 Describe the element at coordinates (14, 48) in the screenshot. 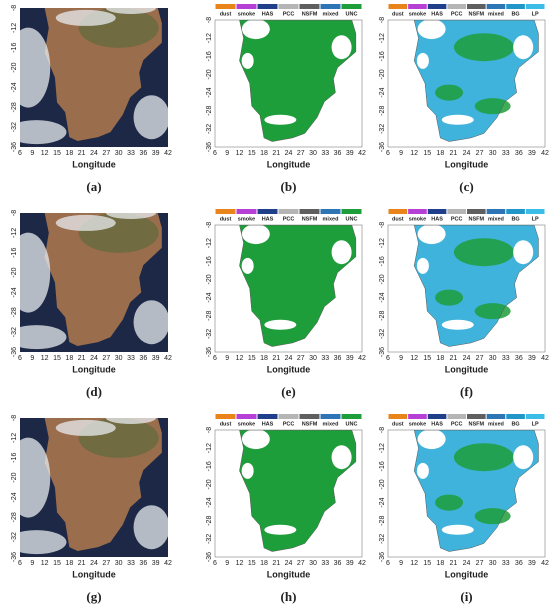

I see `y-tick-label: -16` at that location.